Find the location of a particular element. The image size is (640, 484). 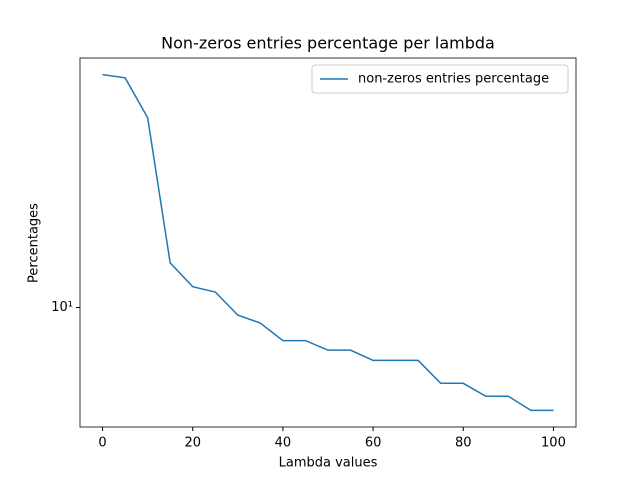

y-tick-label: 10¹ is located at coordinates (62, 307).